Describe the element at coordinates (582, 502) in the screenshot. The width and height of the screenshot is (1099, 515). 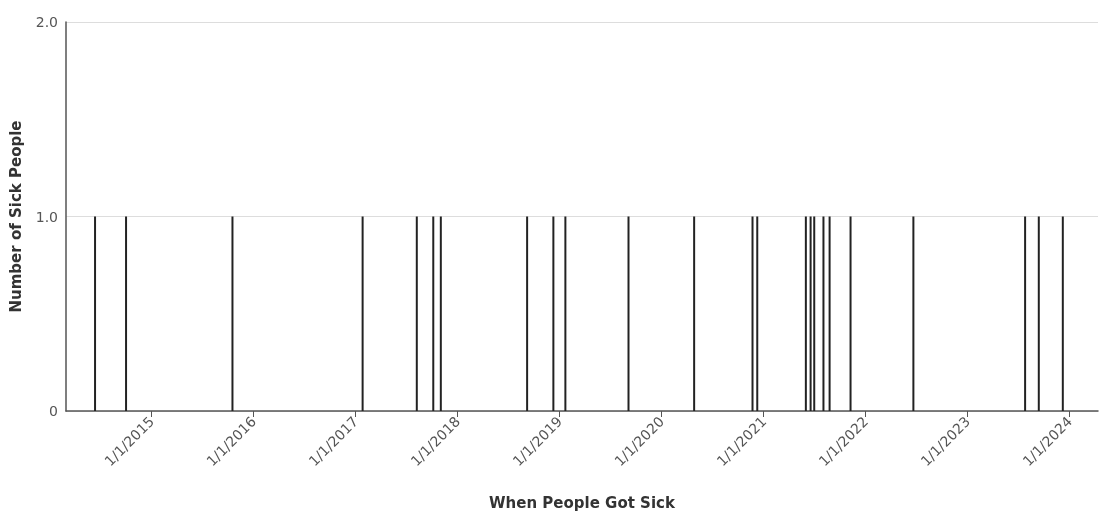
I see `x-axis-title: When People Got Sick` at that location.